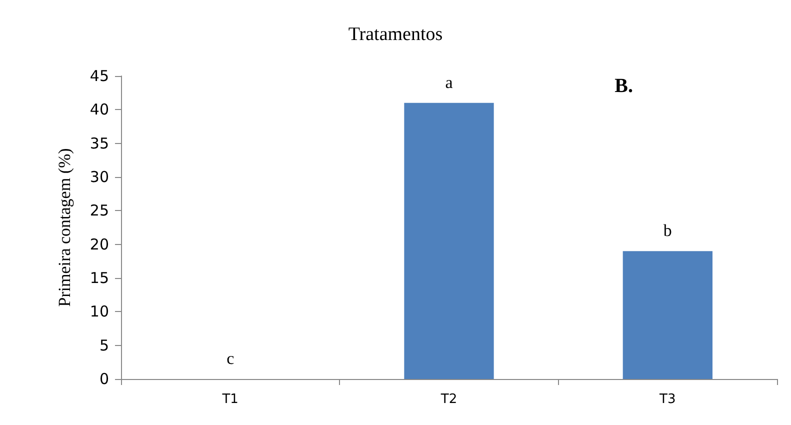 The width and height of the screenshot is (791, 425). Describe the element at coordinates (64, 227) in the screenshot. I see `y-axis-title: Primeira contagem (%)` at that location.